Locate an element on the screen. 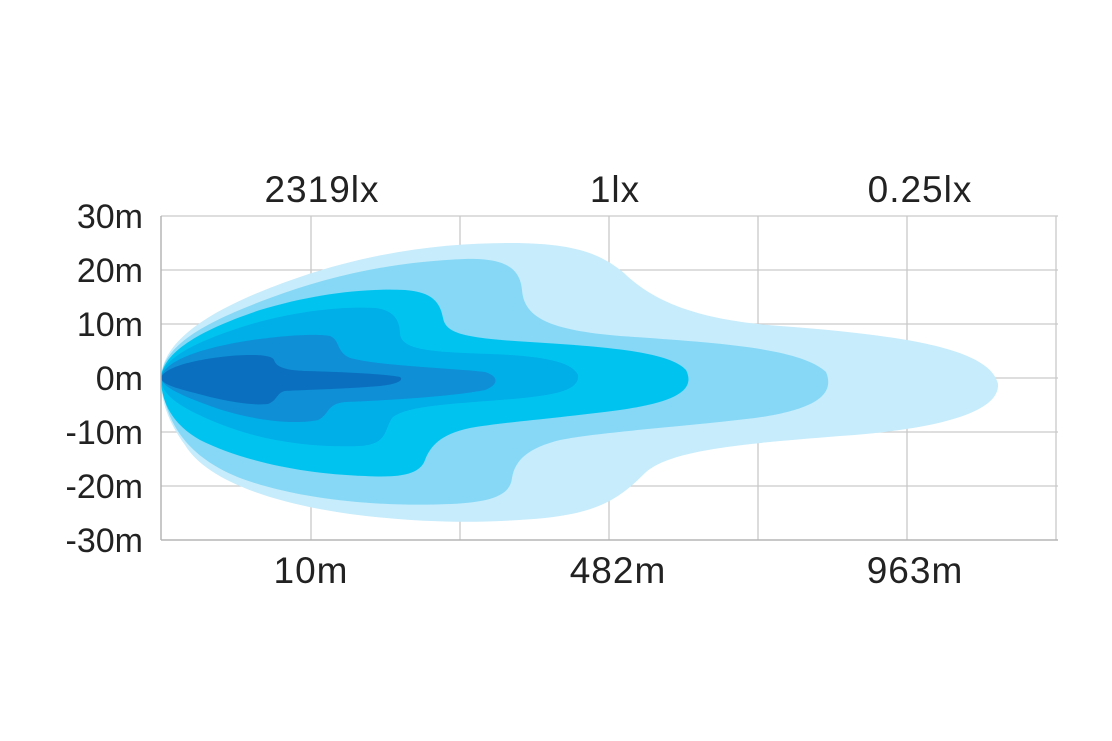 This screenshot has width=1112, height=741. x-tick-labels: 10m 482m 963m is located at coordinates (619, 570).